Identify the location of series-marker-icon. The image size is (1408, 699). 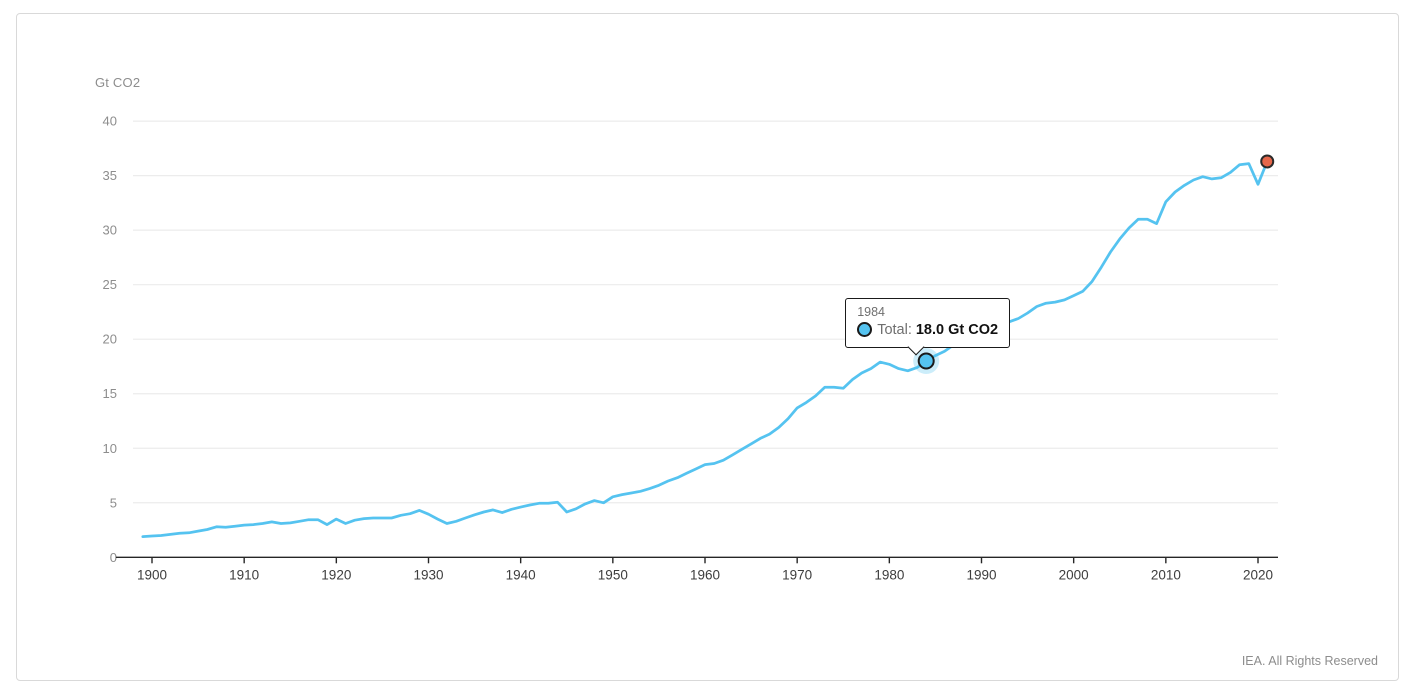
(865, 329).